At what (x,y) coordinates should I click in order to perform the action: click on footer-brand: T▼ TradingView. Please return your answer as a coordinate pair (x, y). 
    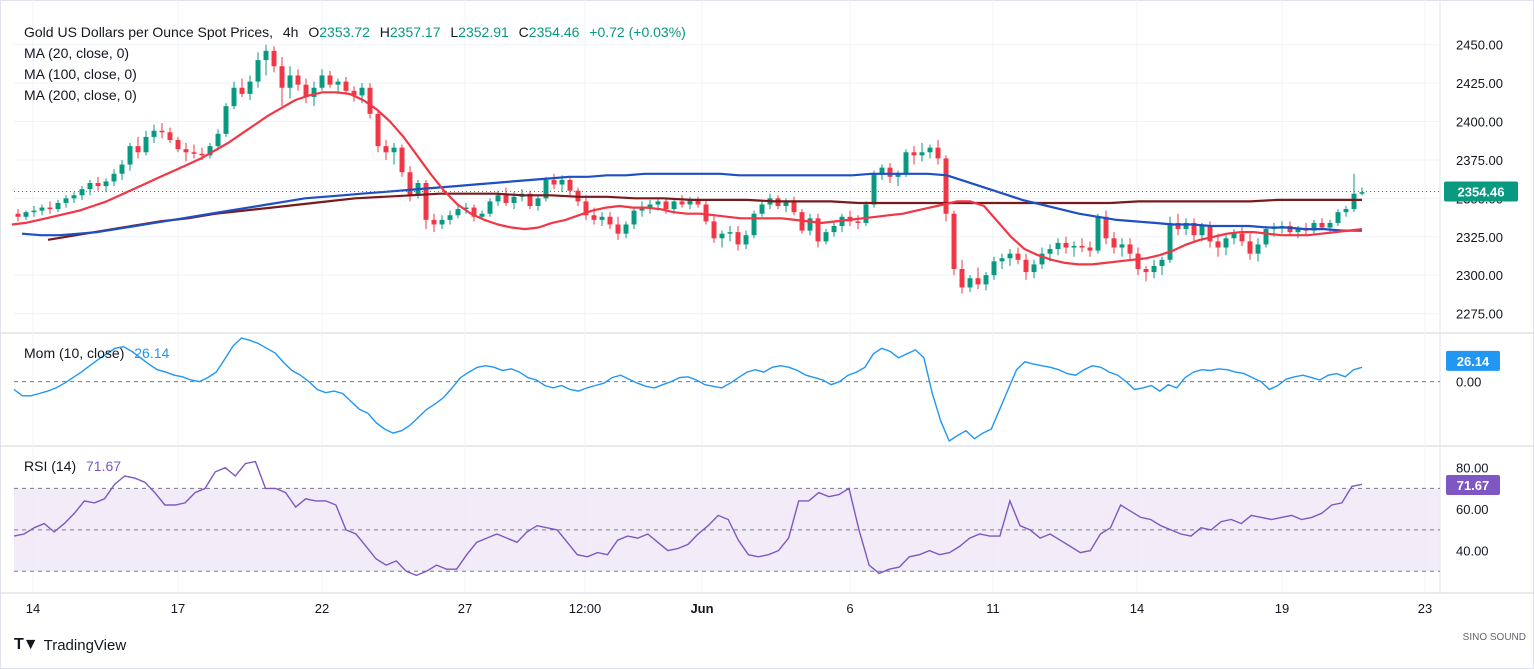
    Looking at the image, I should click on (70, 645).